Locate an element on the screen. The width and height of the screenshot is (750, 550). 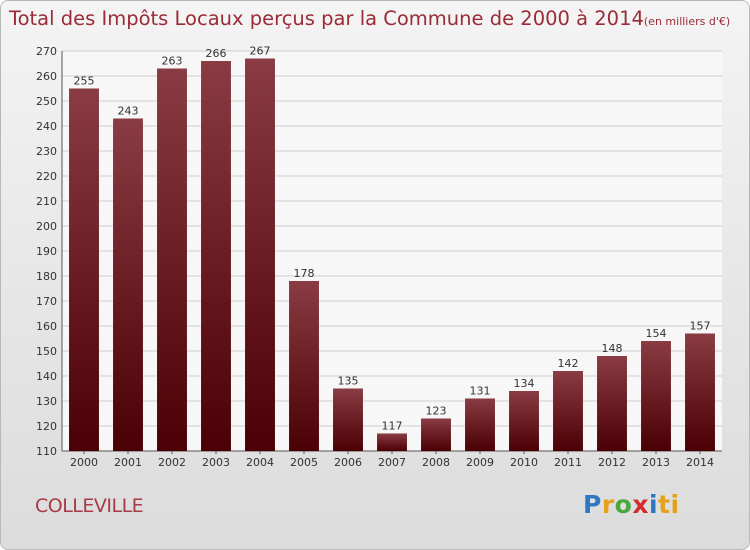
bar-value-label: 134 is located at coordinates (524, 383).